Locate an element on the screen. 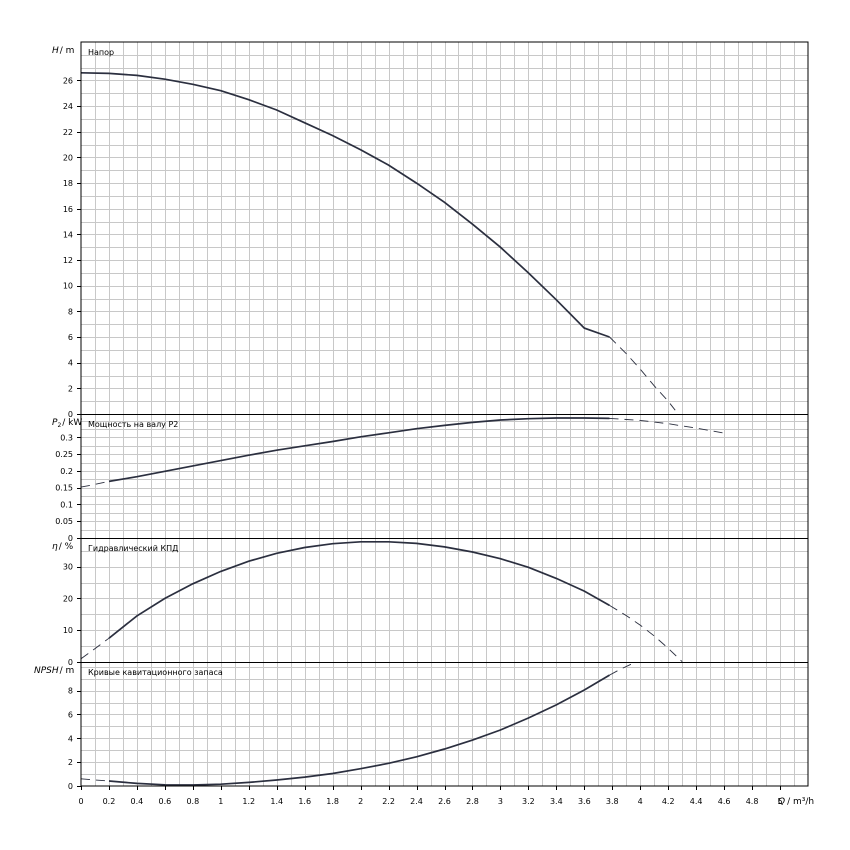  x-tick-label: 0.8 is located at coordinates (192, 801).